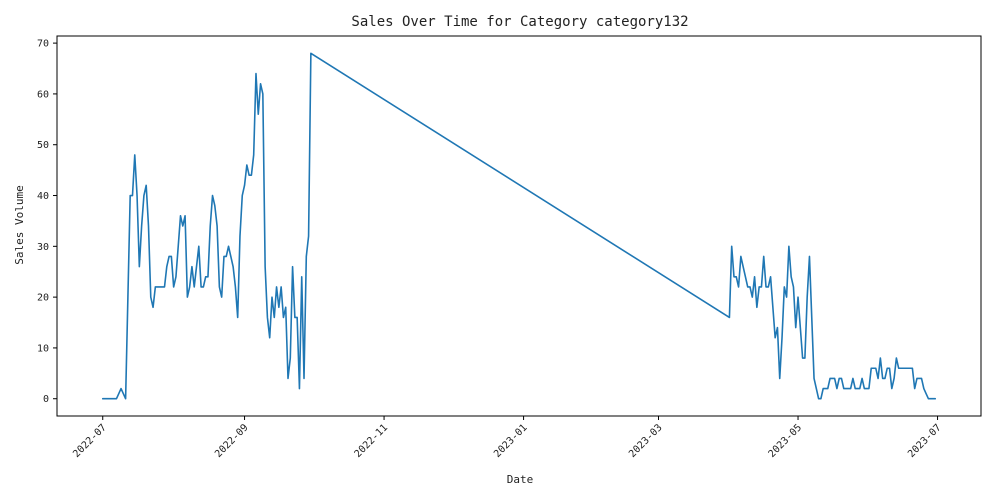 Image resolution: width=1000 pixels, height=500 pixels. Describe the element at coordinates (43, 145) in the screenshot. I see `y-tick-label: 50` at that location.